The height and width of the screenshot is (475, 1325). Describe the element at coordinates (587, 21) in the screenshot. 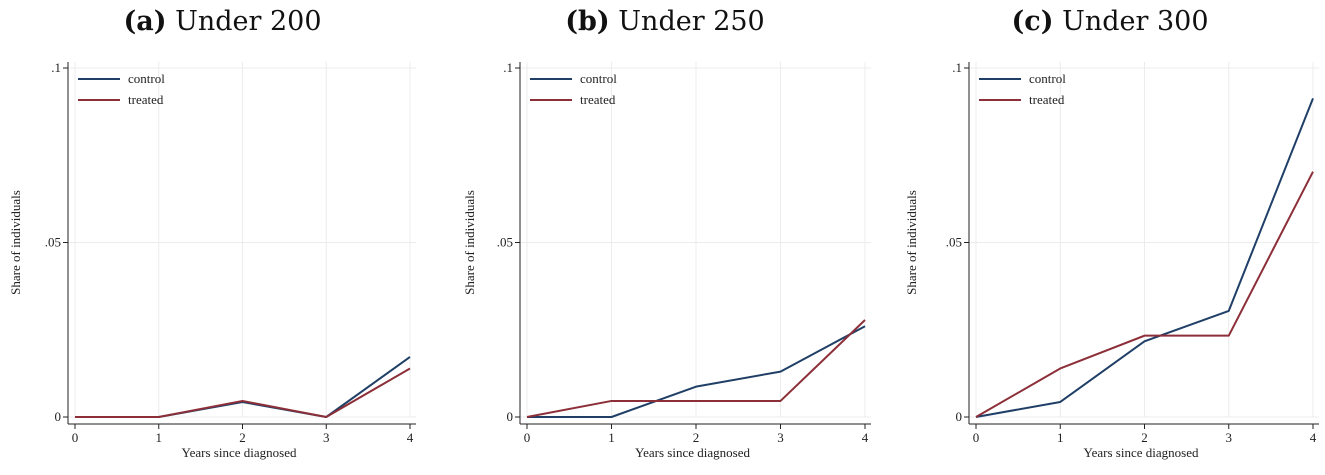

I see `panel-letter: (b)` at that location.